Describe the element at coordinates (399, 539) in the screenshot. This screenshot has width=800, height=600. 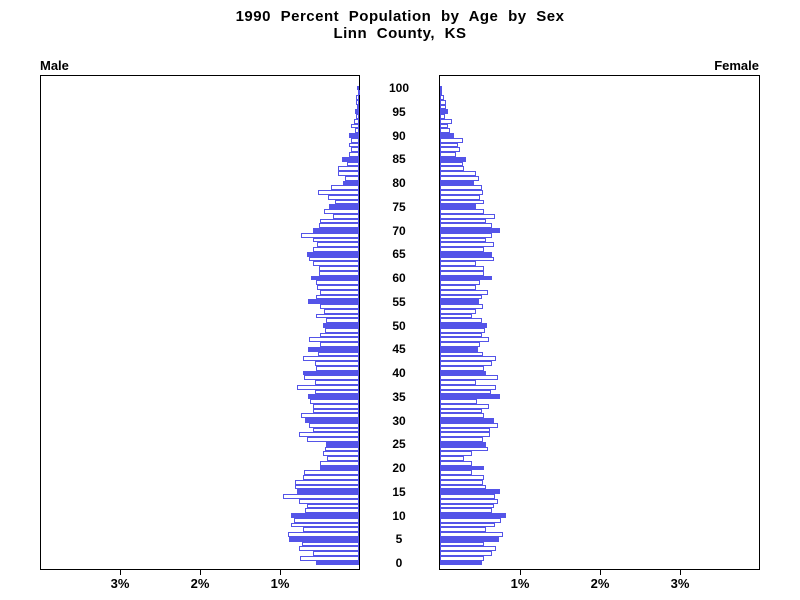
I see `age-axis-label-5: 5` at that location.